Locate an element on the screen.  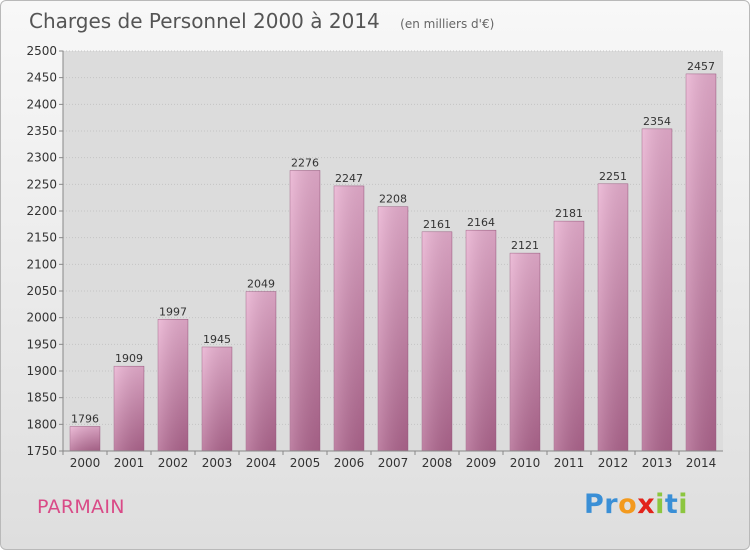
y-tick-label: 2450 is located at coordinates (41, 78).